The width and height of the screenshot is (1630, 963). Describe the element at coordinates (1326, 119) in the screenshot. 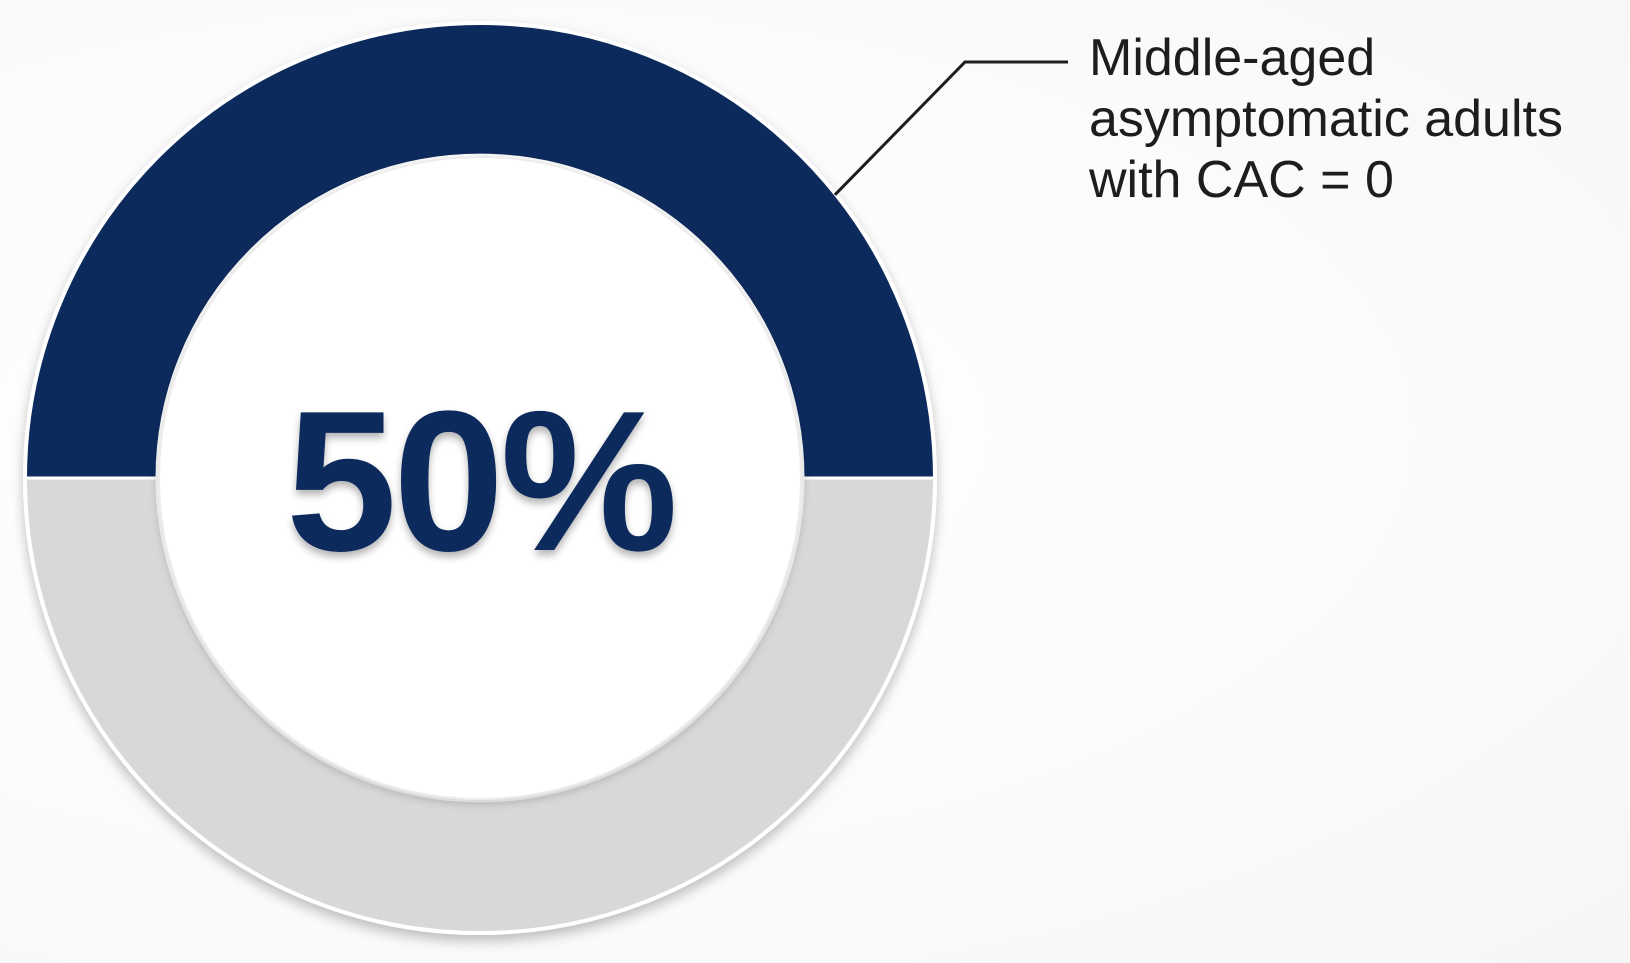

I see `annotation-line-2: asymptomatic adults` at that location.